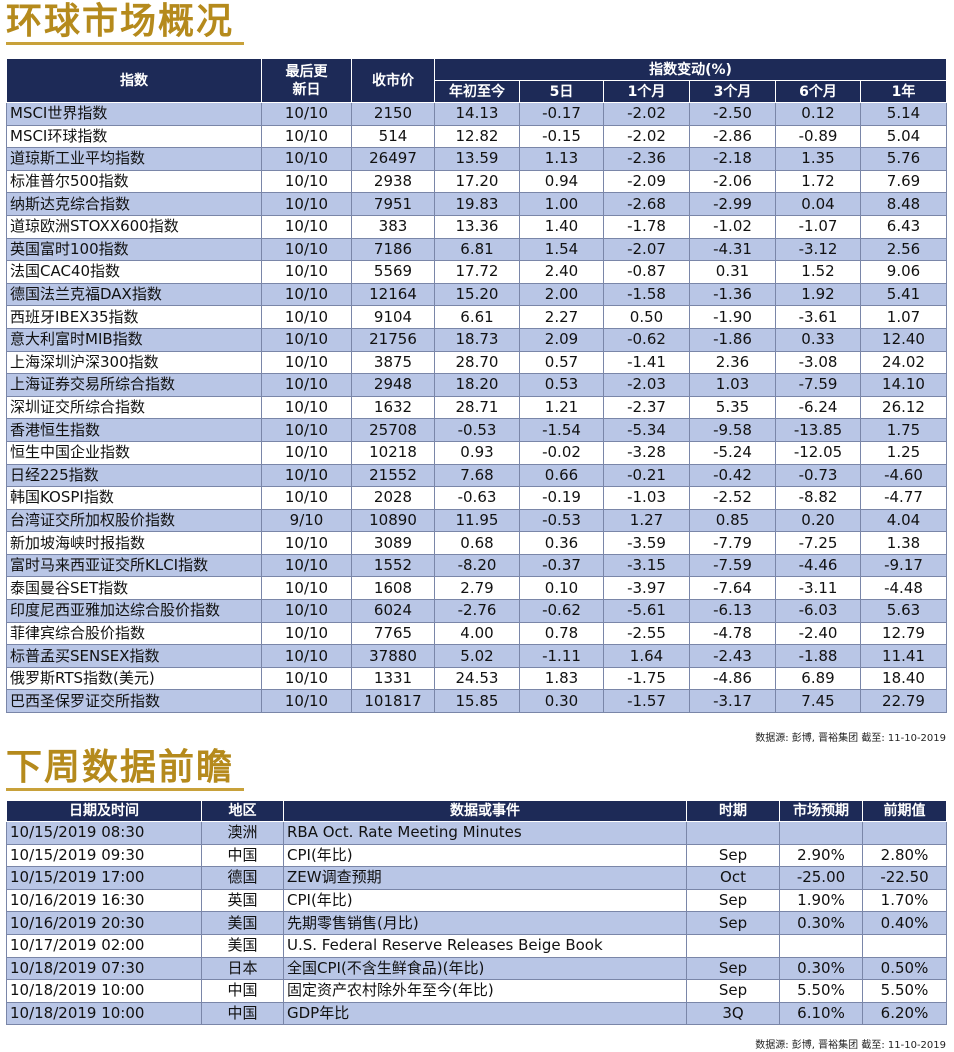  Describe the element at coordinates (134, 656) in the screenshot. I see `index-name-cell: 标普孟买SENSEX指数` at that location.